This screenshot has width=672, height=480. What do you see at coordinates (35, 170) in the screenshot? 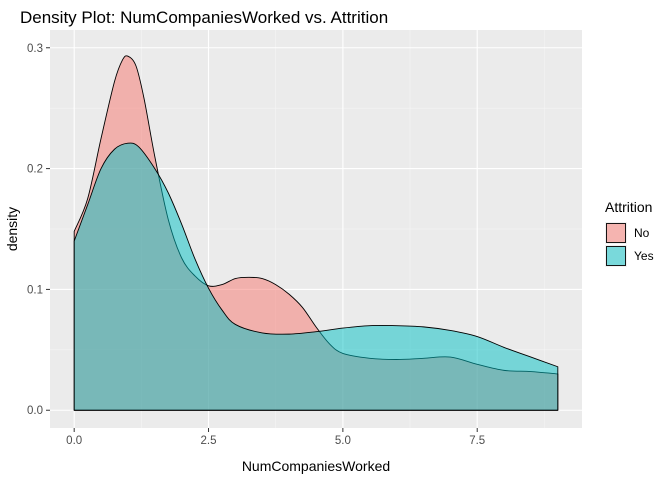
I see `y-tick-label: 0.2` at bounding box center [35, 170].